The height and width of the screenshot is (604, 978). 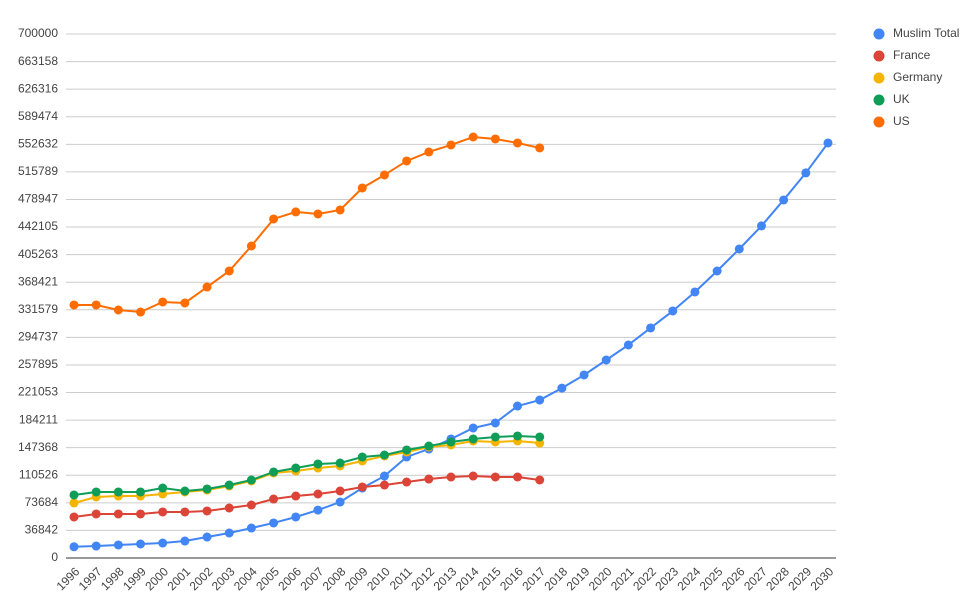 I want to click on x-tick-label: 2024, so click(x=689, y=578).